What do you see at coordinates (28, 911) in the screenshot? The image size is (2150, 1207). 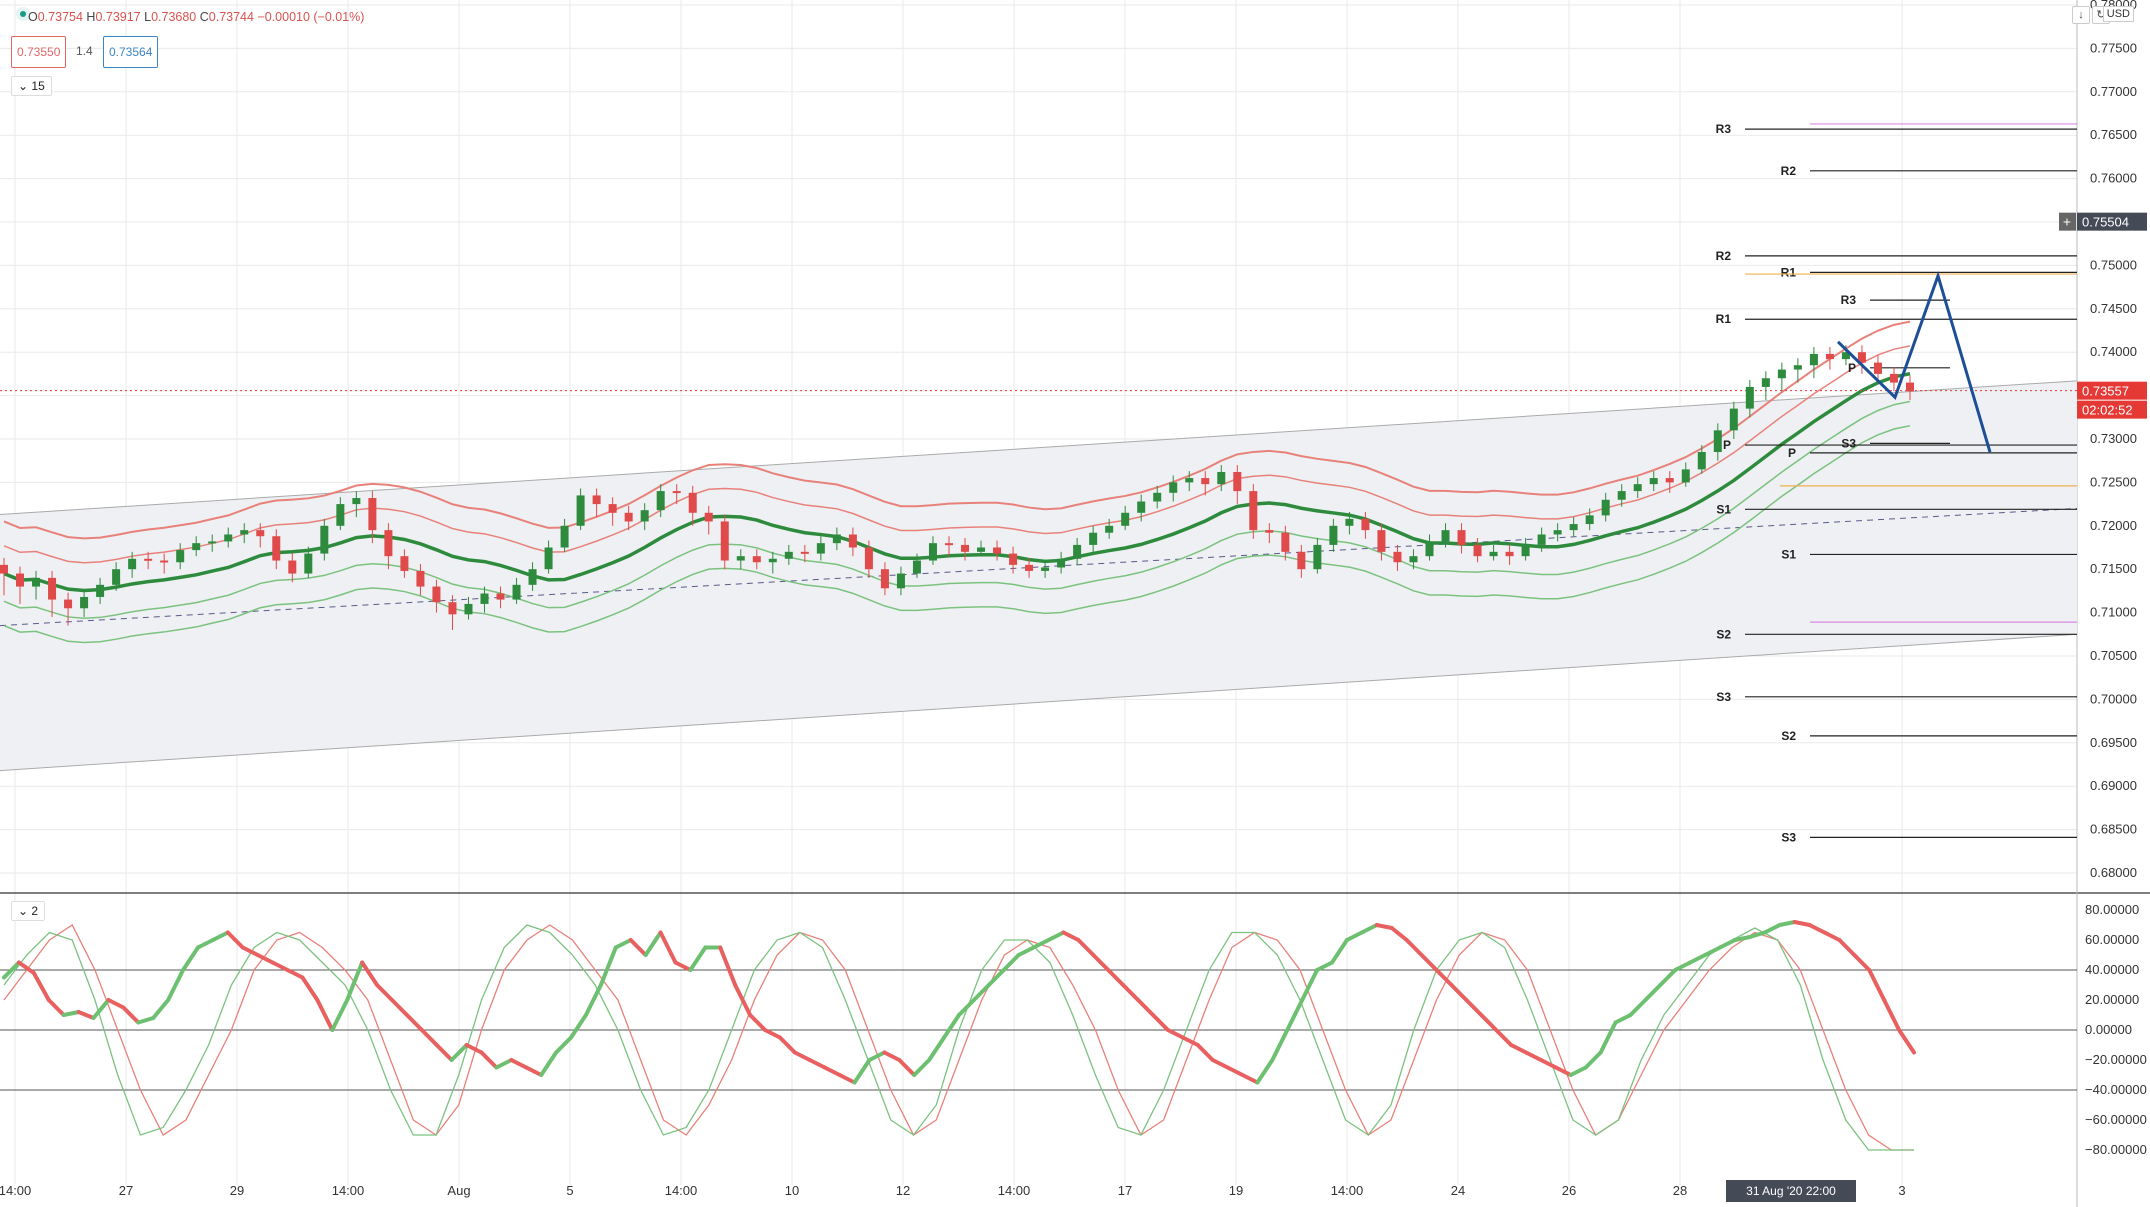 I see `oscillator-collapse-toggle: ⌄ 2` at bounding box center [28, 911].